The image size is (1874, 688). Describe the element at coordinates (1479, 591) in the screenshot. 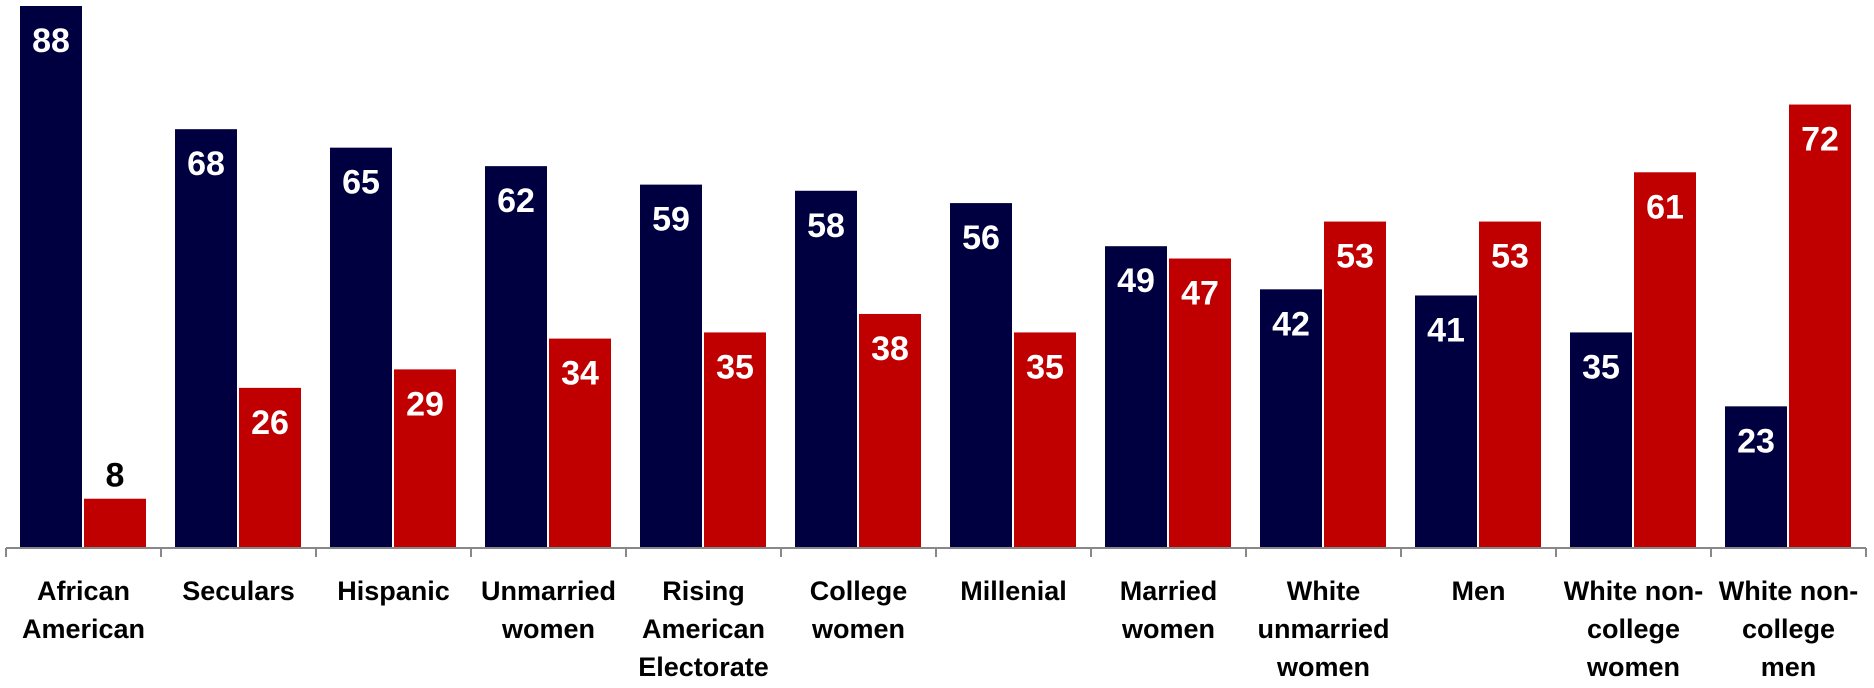

I see `category-label-9: Men` at that location.